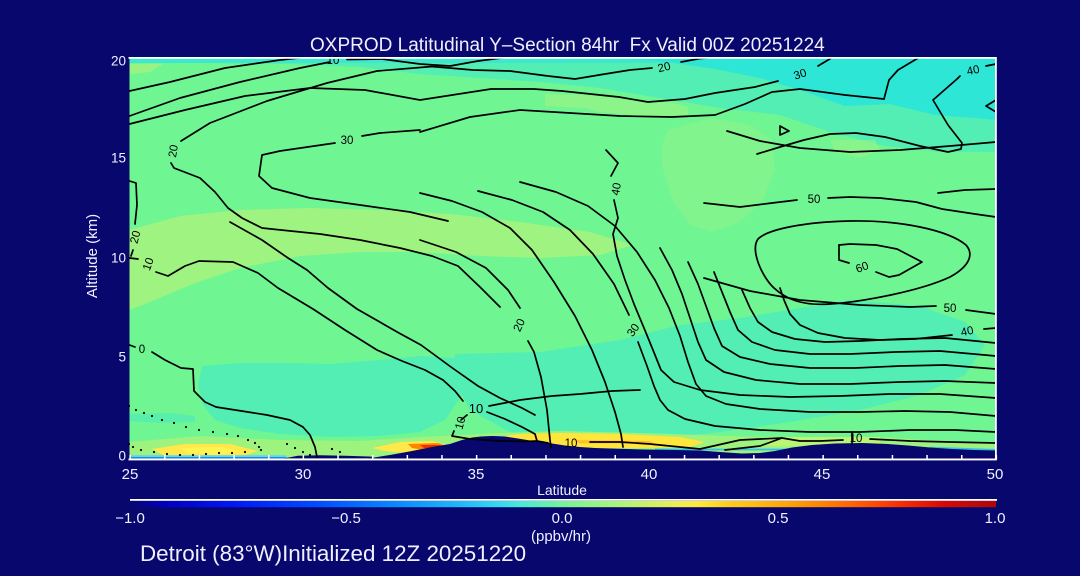 This screenshot has width=1080, height=576. I want to click on svg-text: −0.5, so click(346, 518).